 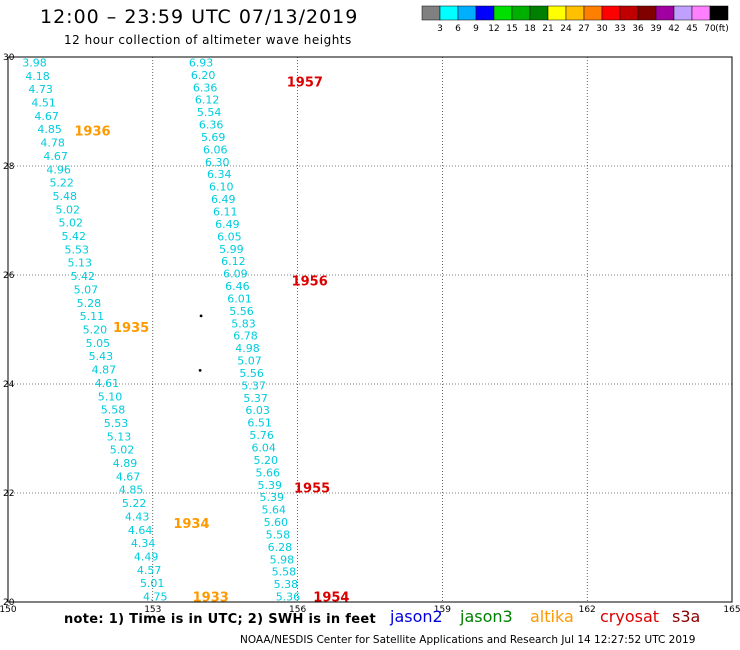 I want to click on wave-height-value: 5.76, so click(x=261, y=435).